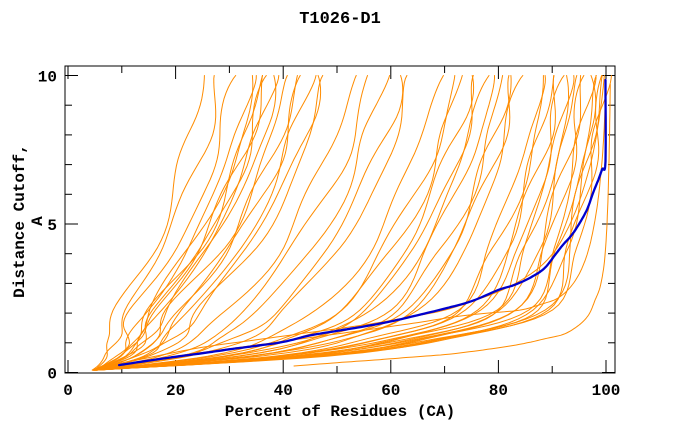 The image size is (680, 440). I want to click on tick-label: 20, so click(175, 391).